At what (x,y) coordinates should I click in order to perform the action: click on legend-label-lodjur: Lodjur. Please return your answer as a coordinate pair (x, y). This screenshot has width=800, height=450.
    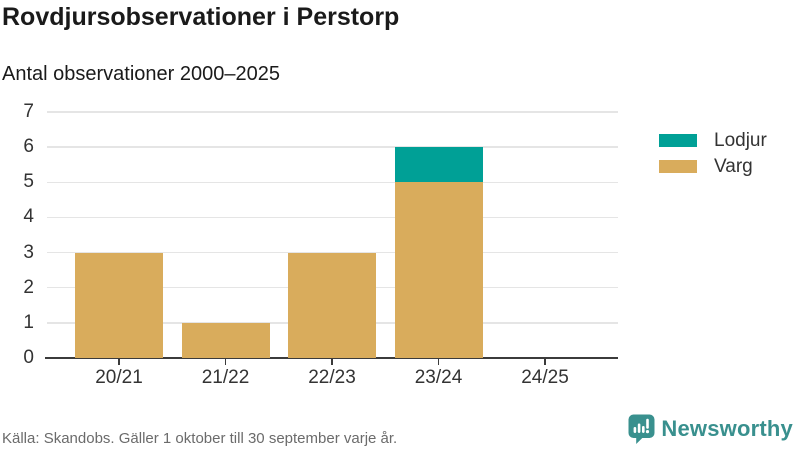
    Looking at the image, I should click on (740, 140).